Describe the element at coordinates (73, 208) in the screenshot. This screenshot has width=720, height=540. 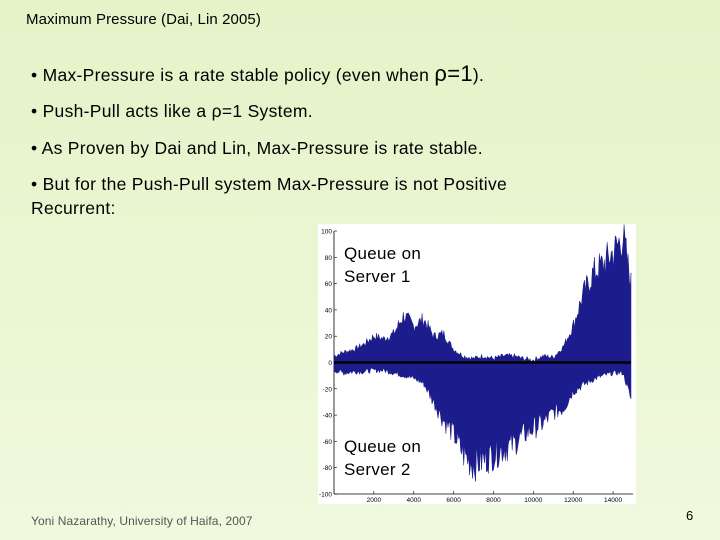
I see `bullet-line-2: Recurrent:` at that location.